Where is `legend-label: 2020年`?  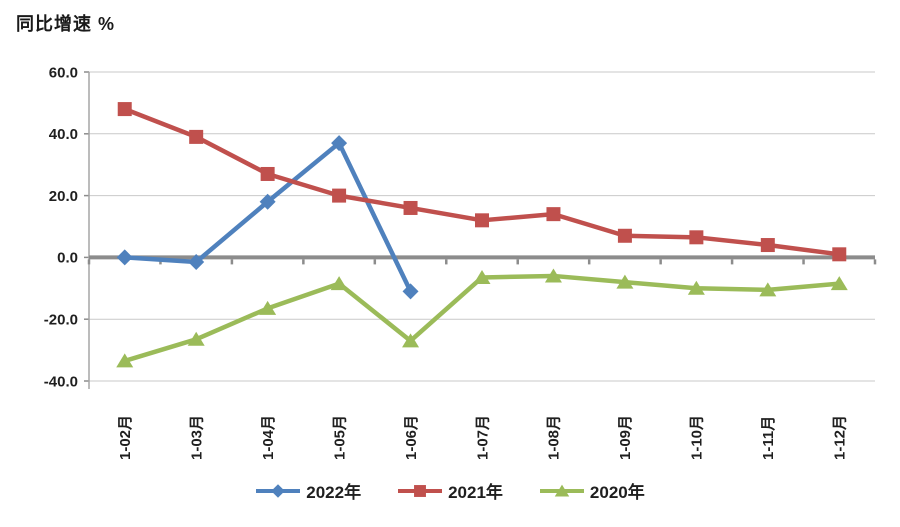 legend-label: 2020年 is located at coordinates (617, 492).